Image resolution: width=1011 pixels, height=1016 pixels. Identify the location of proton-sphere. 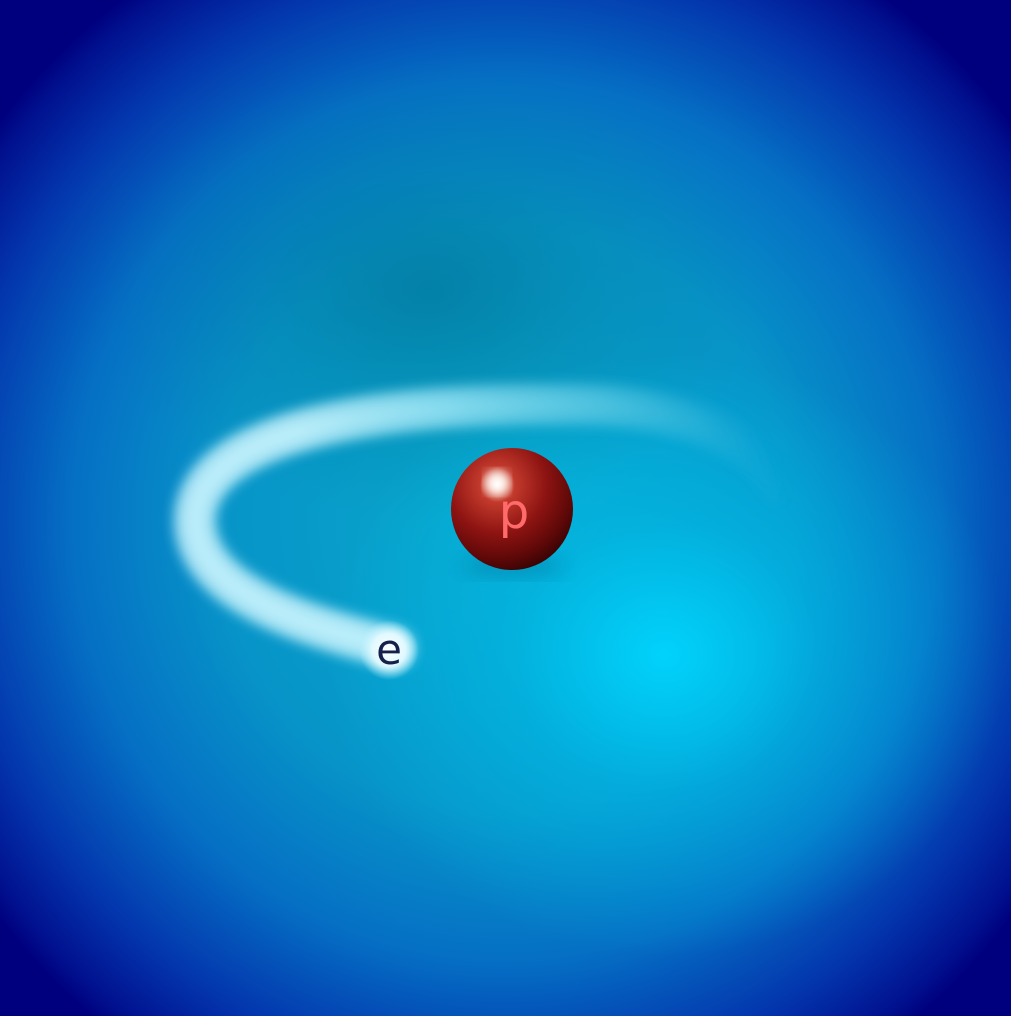
(512, 509).